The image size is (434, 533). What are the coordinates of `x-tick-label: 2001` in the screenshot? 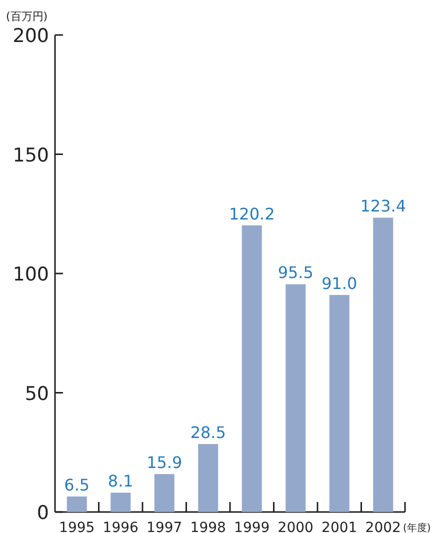 It's located at (340, 526).